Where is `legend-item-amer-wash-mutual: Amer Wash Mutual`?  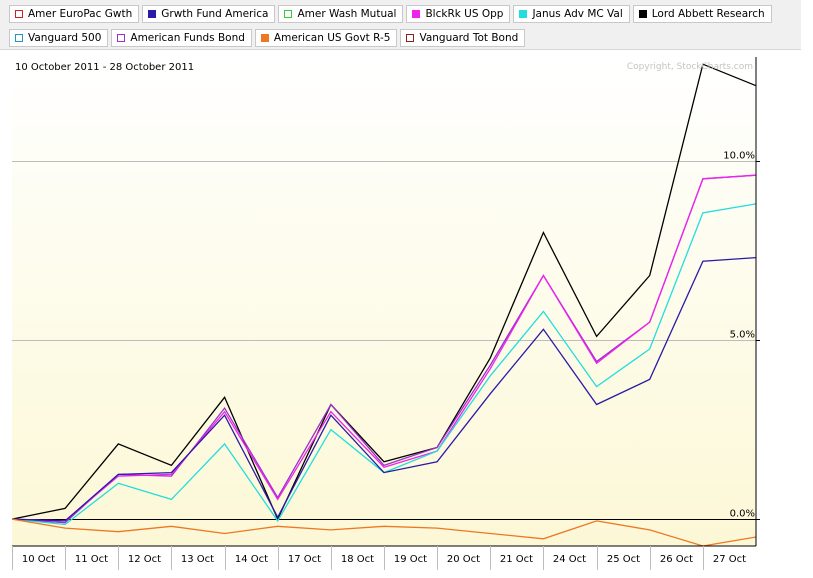 legend-item-amer-wash-mutual: Amer Wash Mutual is located at coordinates (341, 14).